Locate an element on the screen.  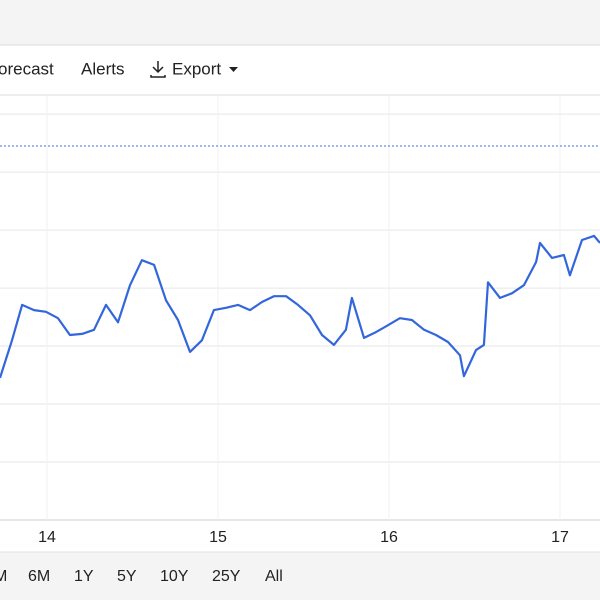
top-bar is located at coordinates (300, 22).